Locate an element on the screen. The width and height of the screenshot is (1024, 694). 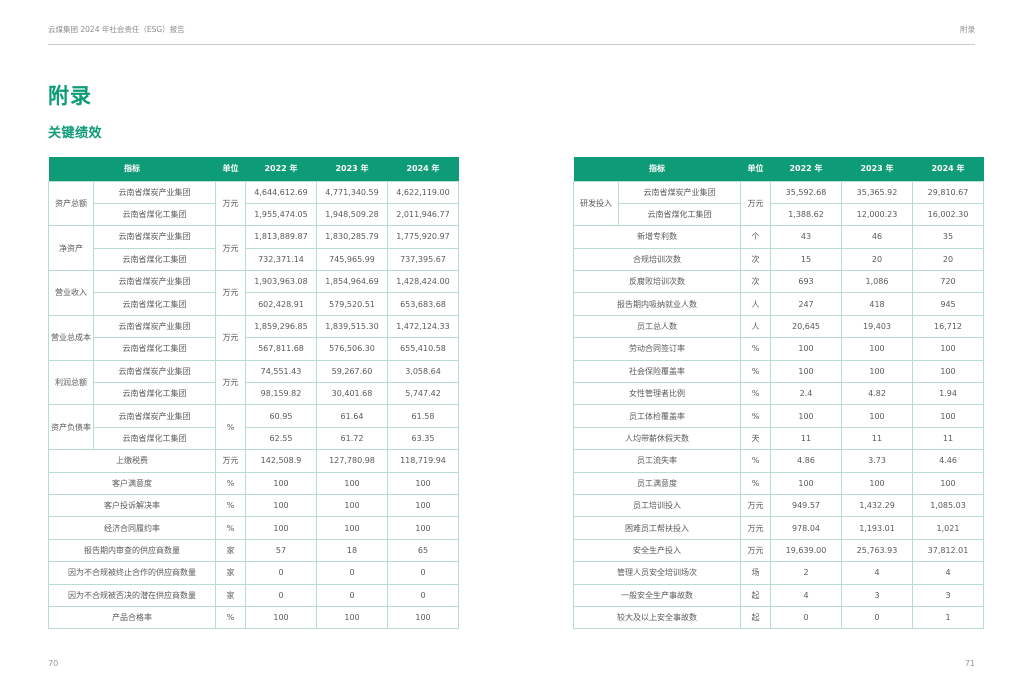
value-cell: 1,813,889.87 is located at coordinates (281, 237).